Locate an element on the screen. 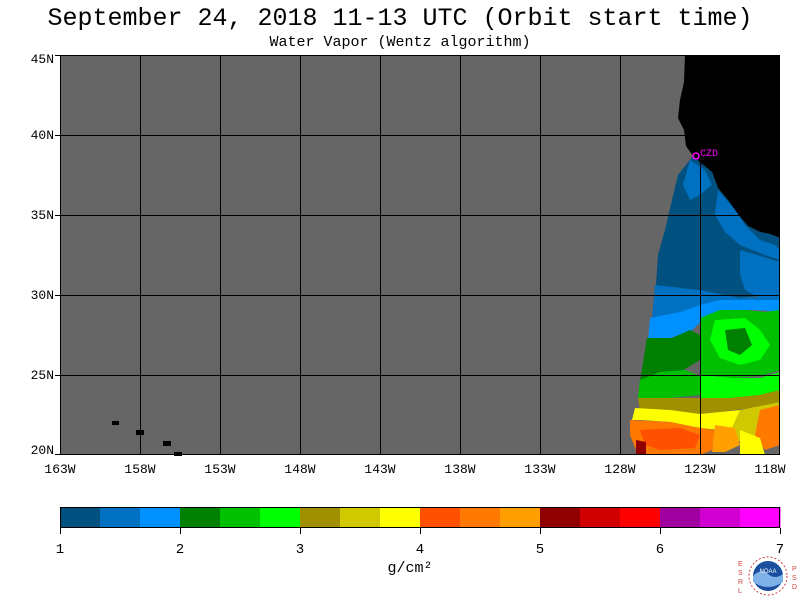 The height and width of the screenshot is (600, 800). lat-label: 20N is located at coordinates (42, 450).